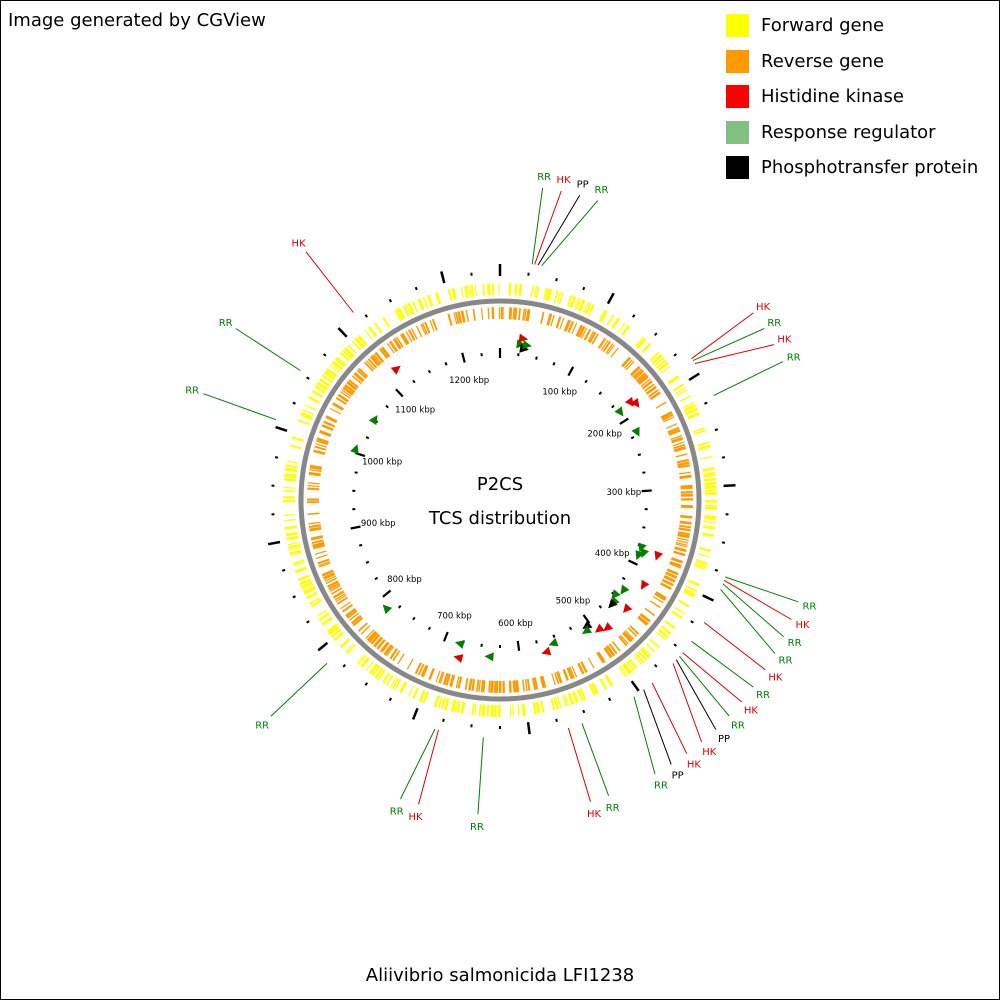 This screenshot has height=1000, width=1000. What do you see at coordinates (724, 739) in the screenshot?
I see `callout-label: PP` at bounding box center [724, 739].